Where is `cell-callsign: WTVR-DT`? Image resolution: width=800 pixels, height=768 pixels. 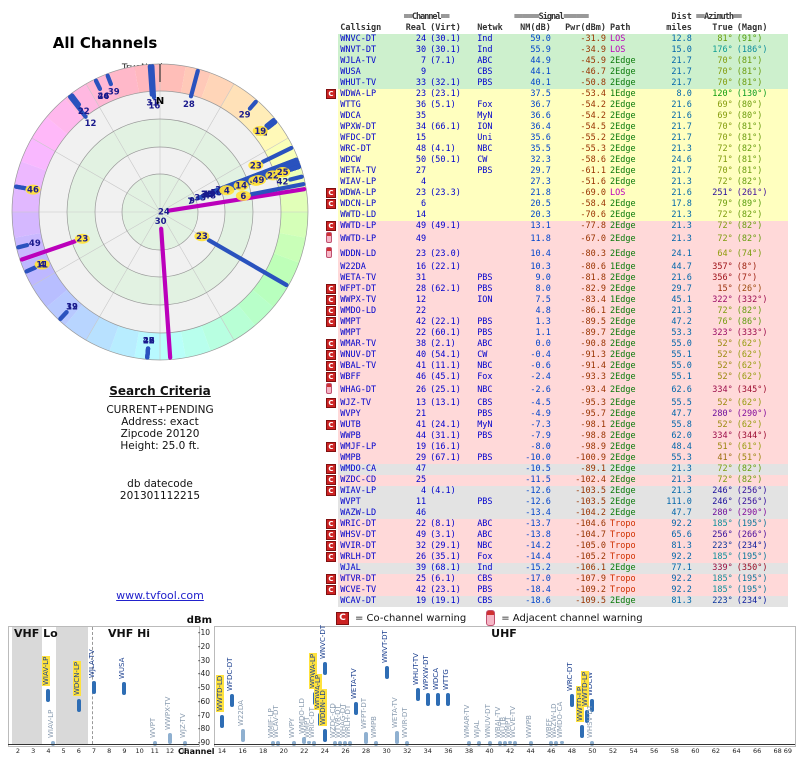
cell-callsign: WTVR-DT is located at coordinates (370, 579).